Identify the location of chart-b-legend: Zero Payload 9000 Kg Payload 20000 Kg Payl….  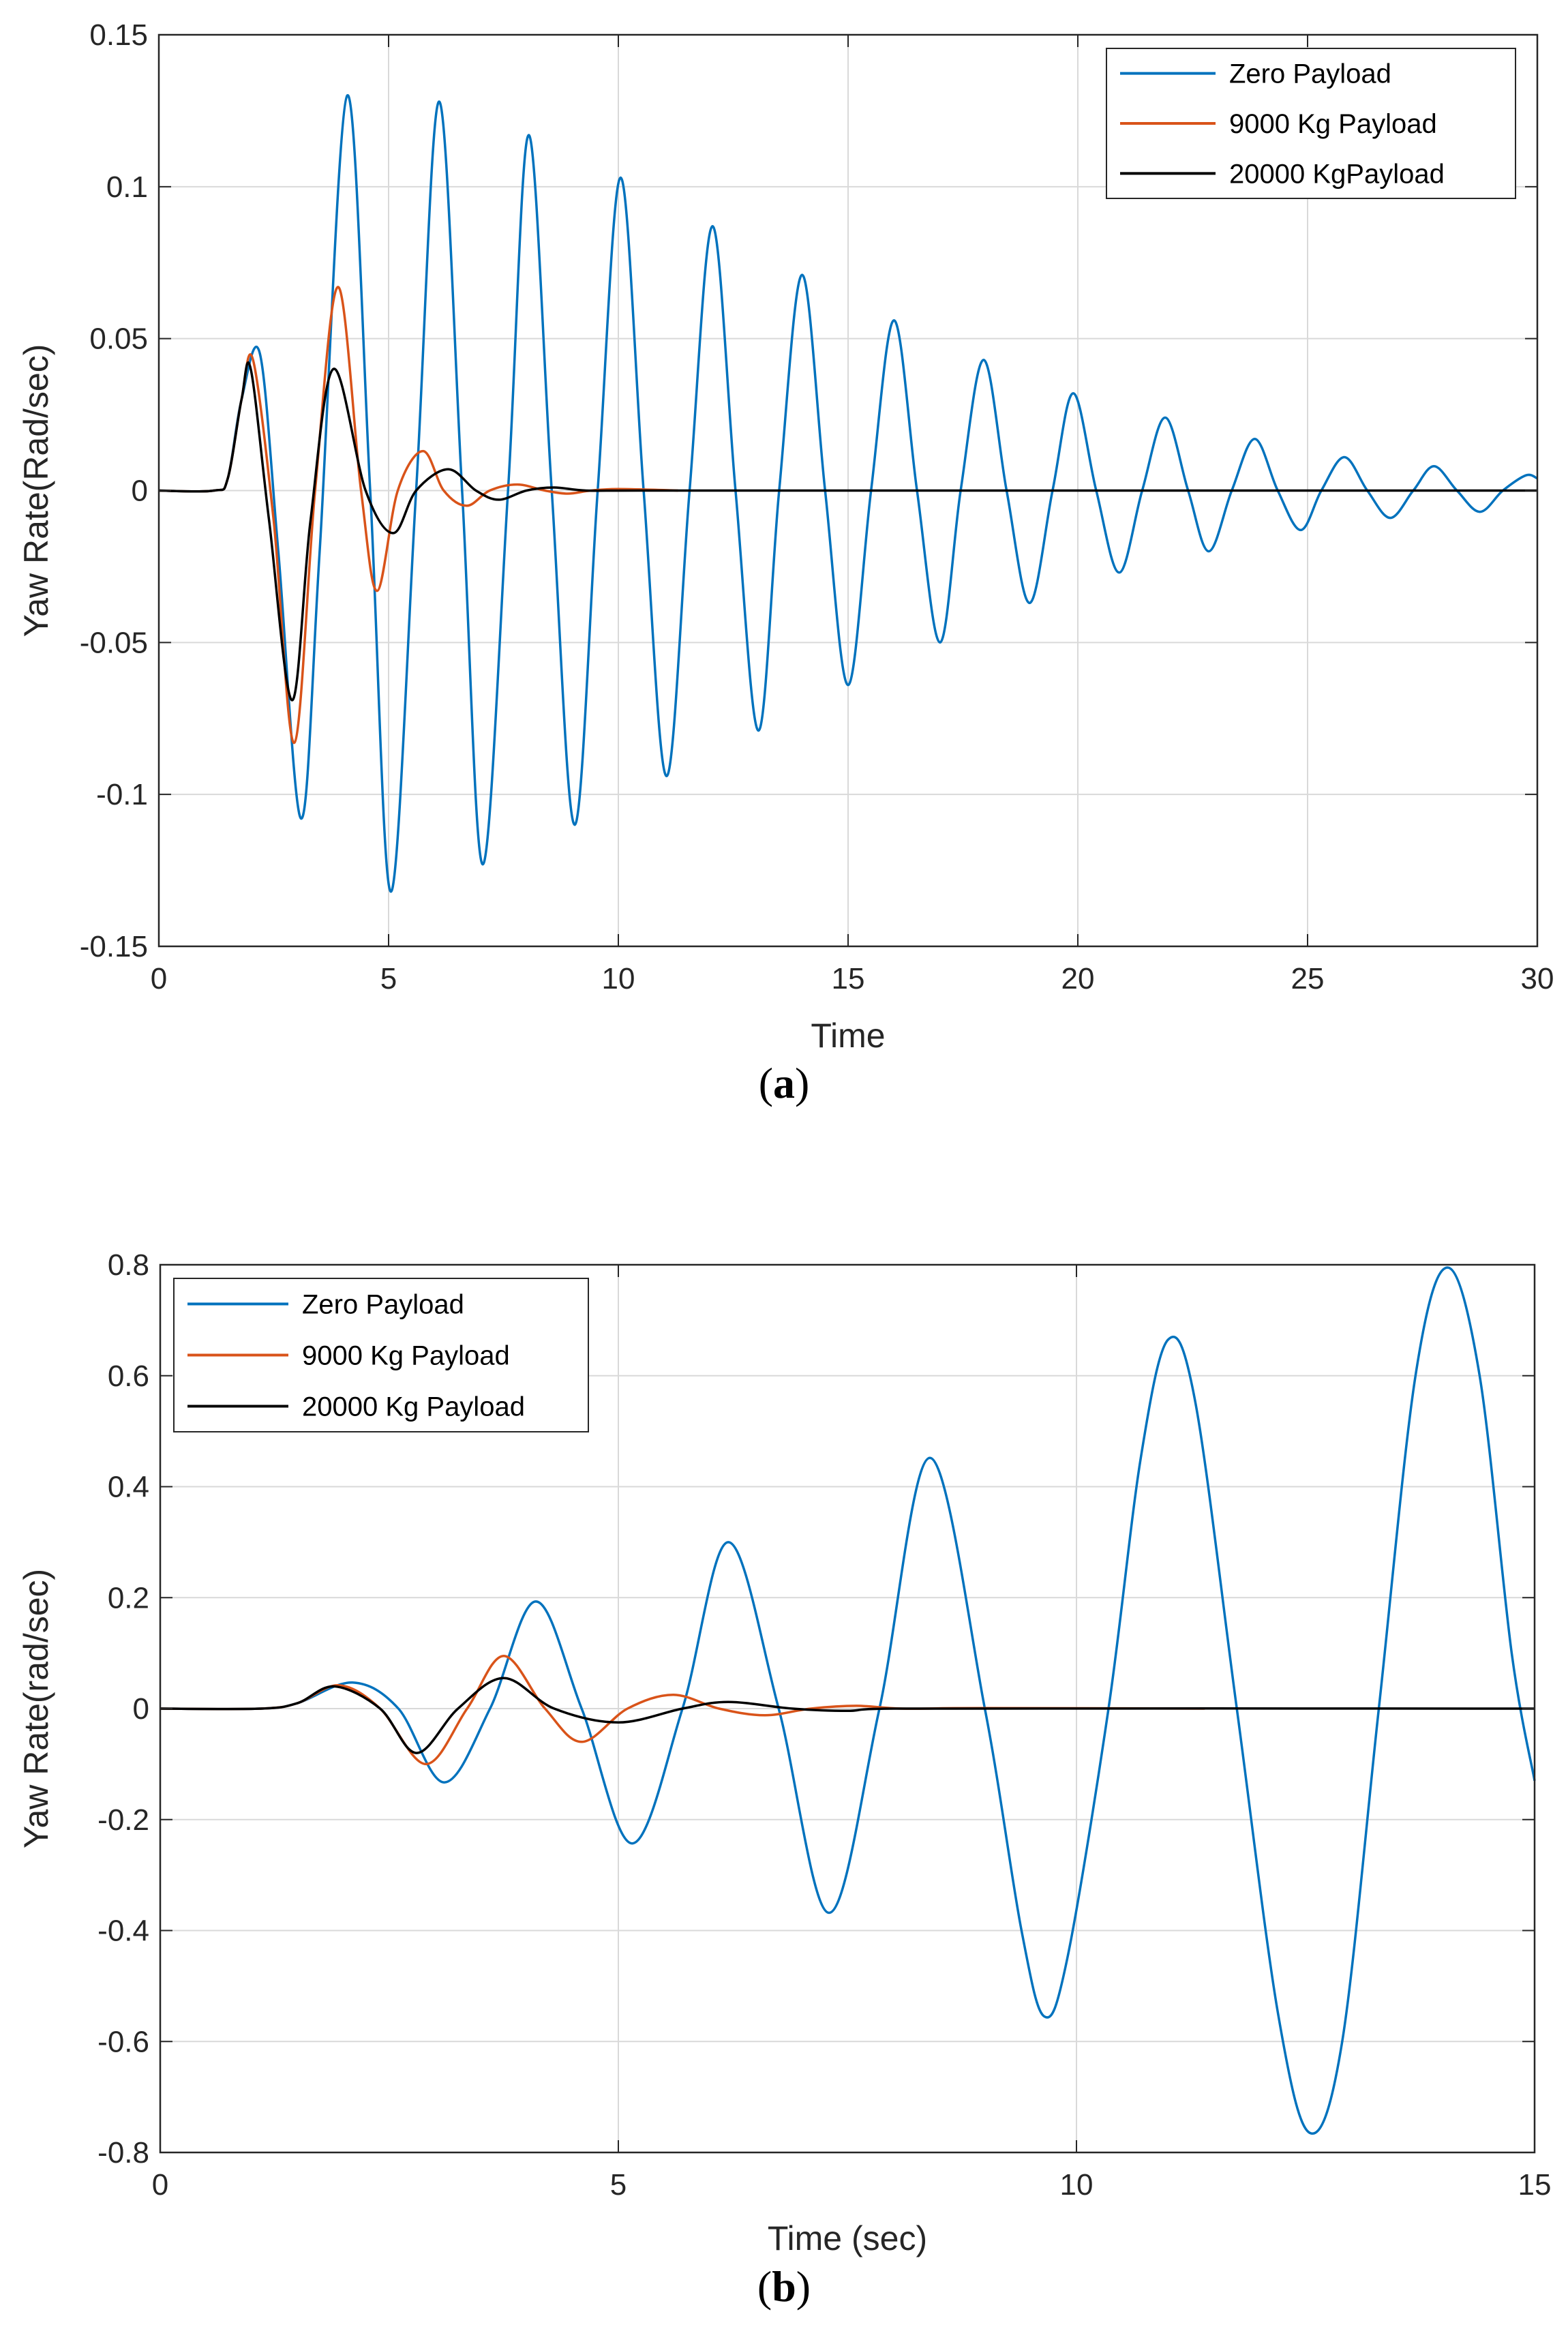
(381, 1355).